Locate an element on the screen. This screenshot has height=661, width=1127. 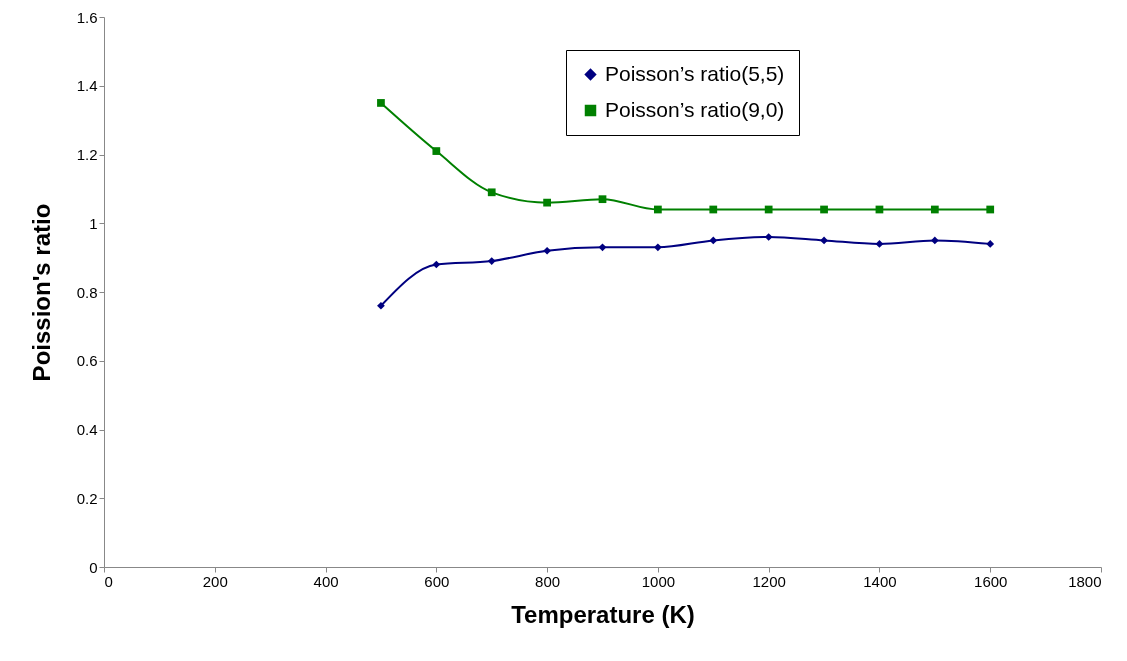
y-tick-label: 0 is located at coordinates (93, 567).